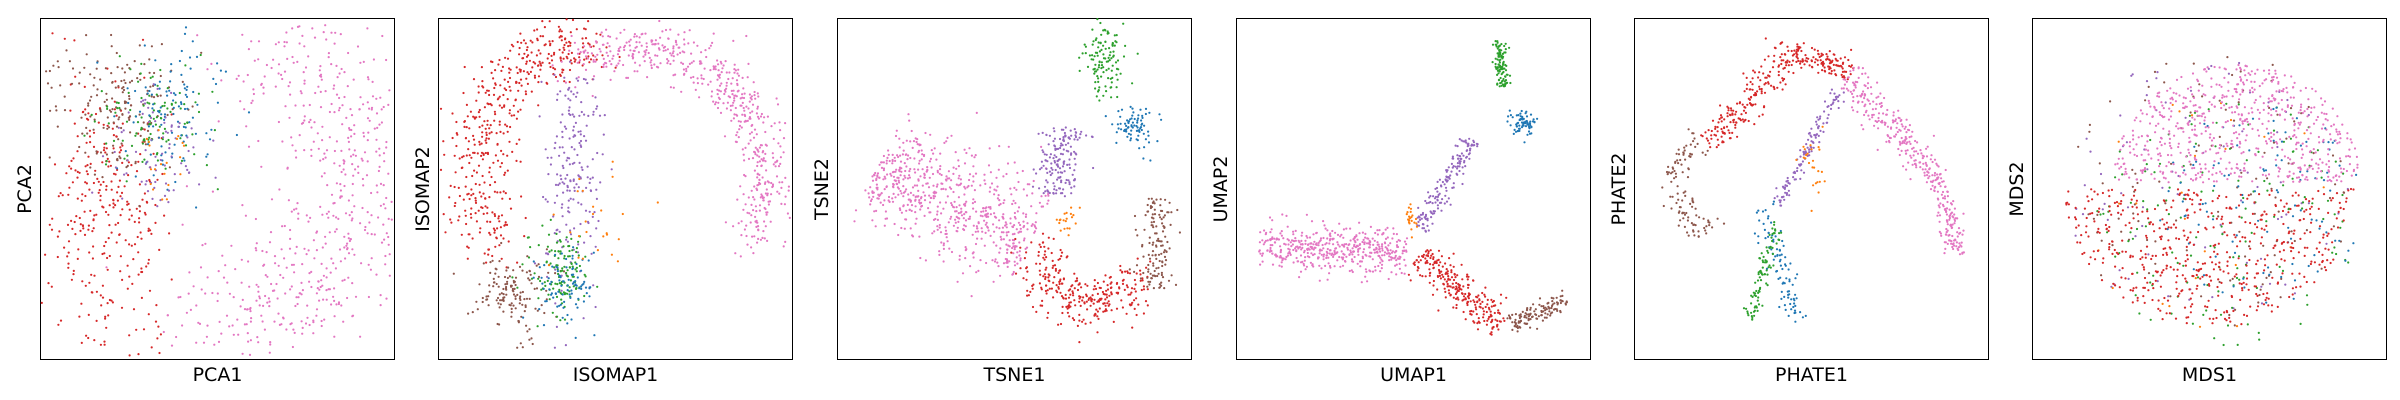 The image size is (2400, 400). What do you see at coordinates (1017, 181) in the screenshot?
I see `scatter-plot-tsne` at bounding box center [1017, 181].